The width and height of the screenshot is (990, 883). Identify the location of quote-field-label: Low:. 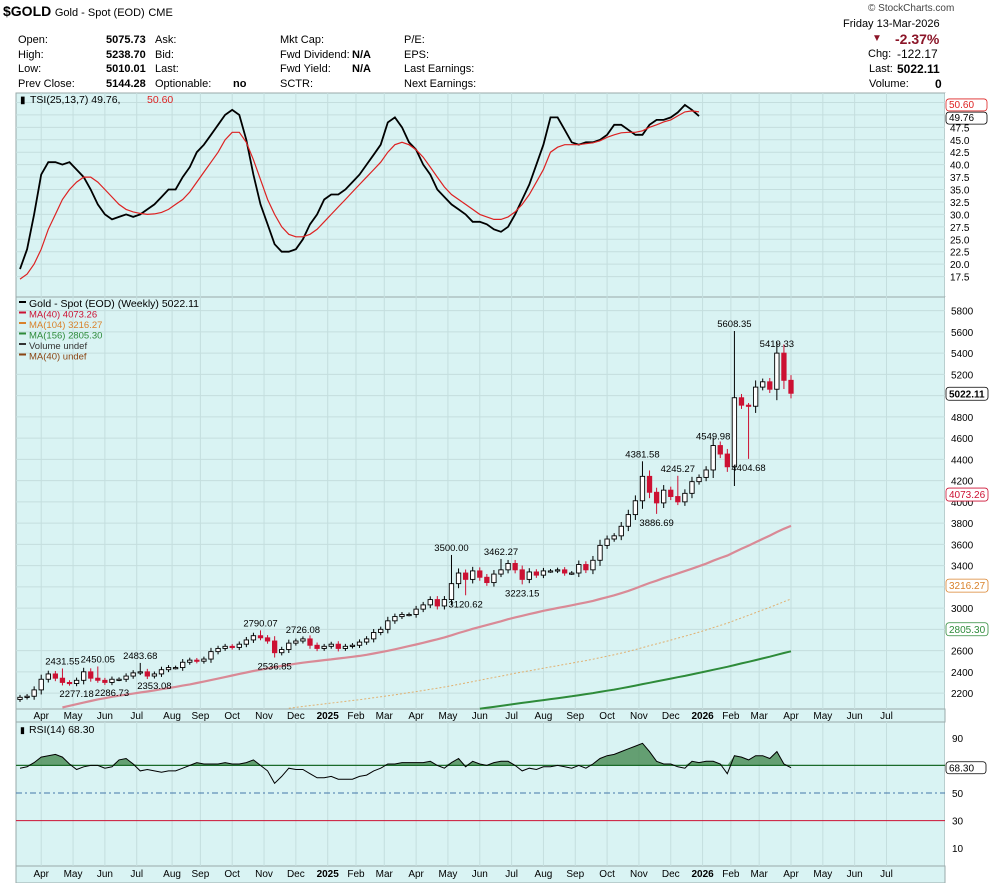
(30, 69).